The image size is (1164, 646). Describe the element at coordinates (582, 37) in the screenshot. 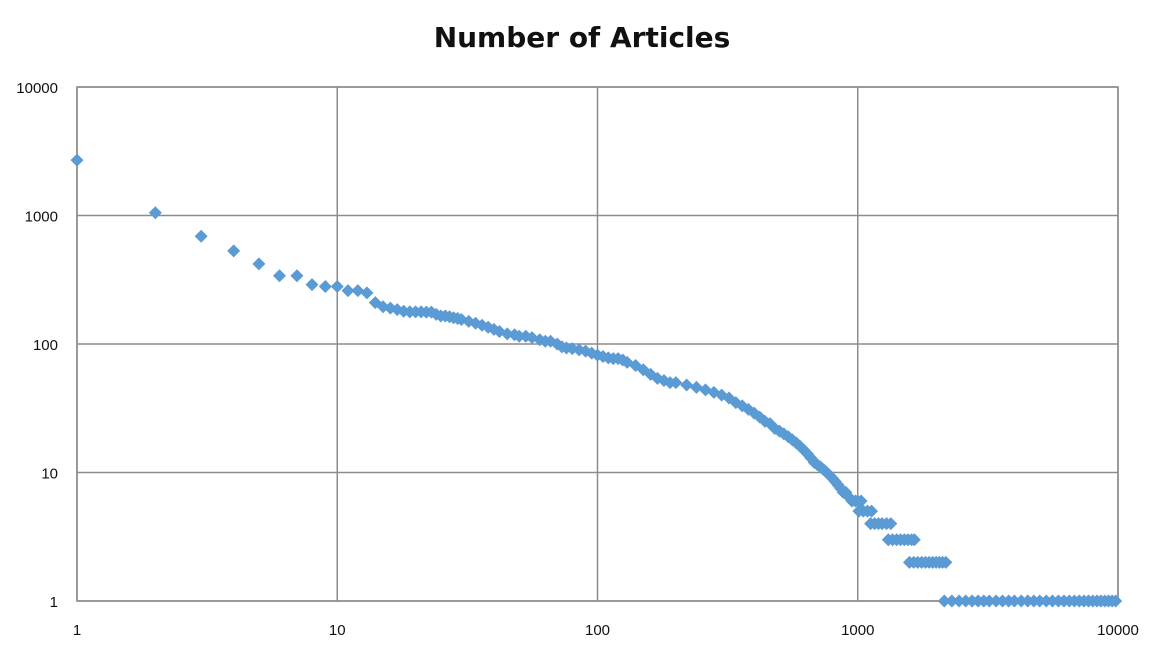

I see `chart-title: Number of Articles` at that location.